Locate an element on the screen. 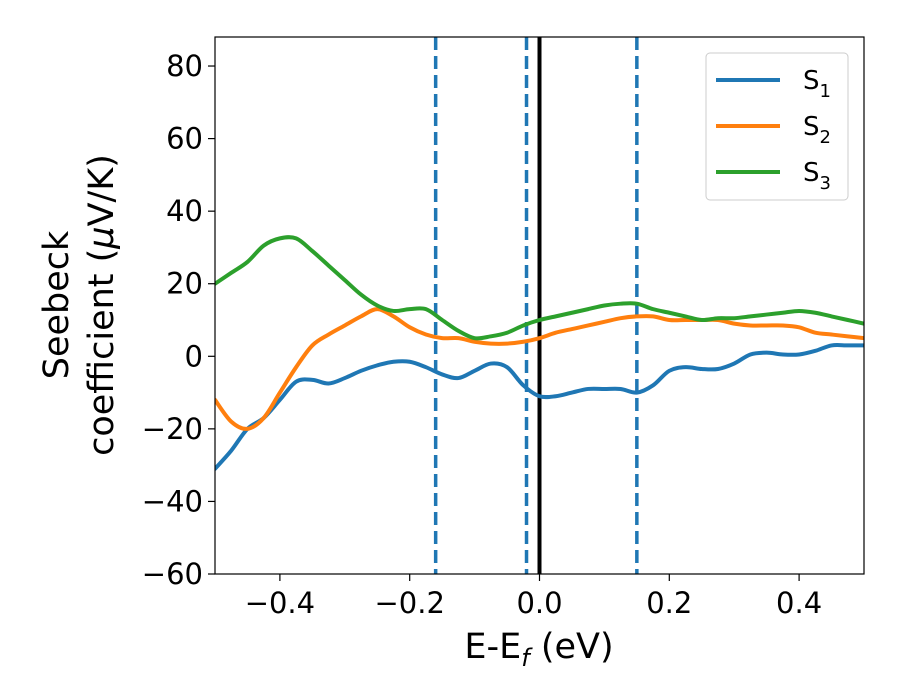 This screenshot has width=900, height=700. x-tick-label: 0.2 is located at coordinates (669, 603).